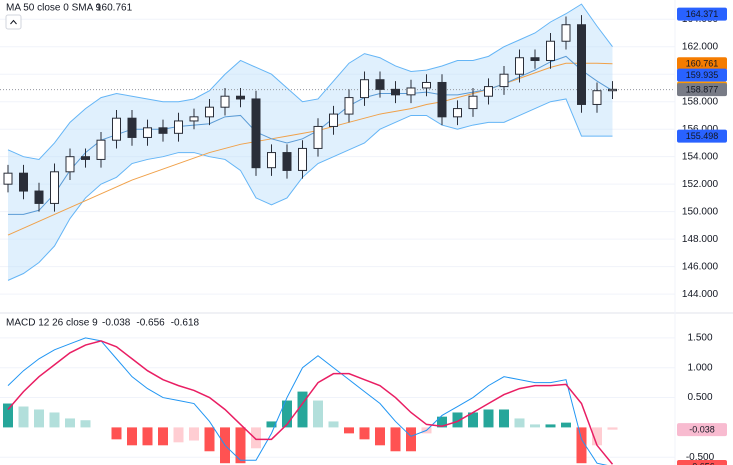 This screenshot has height=465, width=733. What do you see at coordinates (700, 294) in the screenshot?
I see `y-tick-label: 144.000` at bounding box center [700, 294].